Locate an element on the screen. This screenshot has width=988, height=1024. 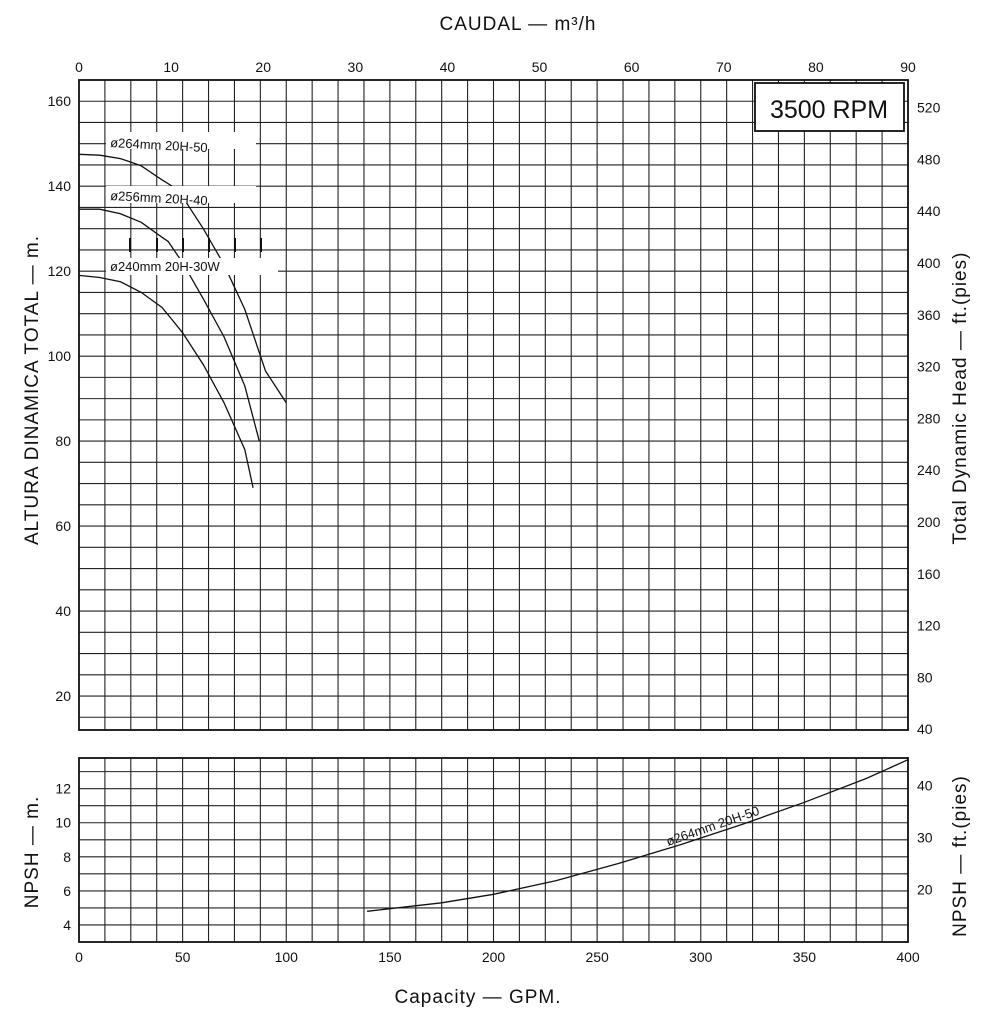
top-x-tick-label: 10 is located at coordinates (171, 67).